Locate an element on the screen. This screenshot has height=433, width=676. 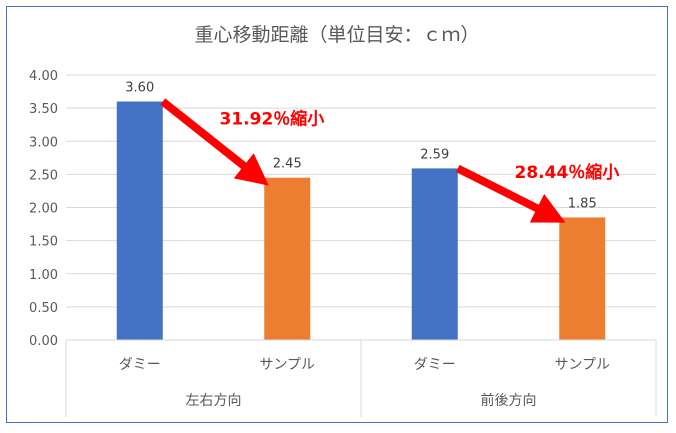
group-label: 前後方向 is located at coordinates (509, 400).